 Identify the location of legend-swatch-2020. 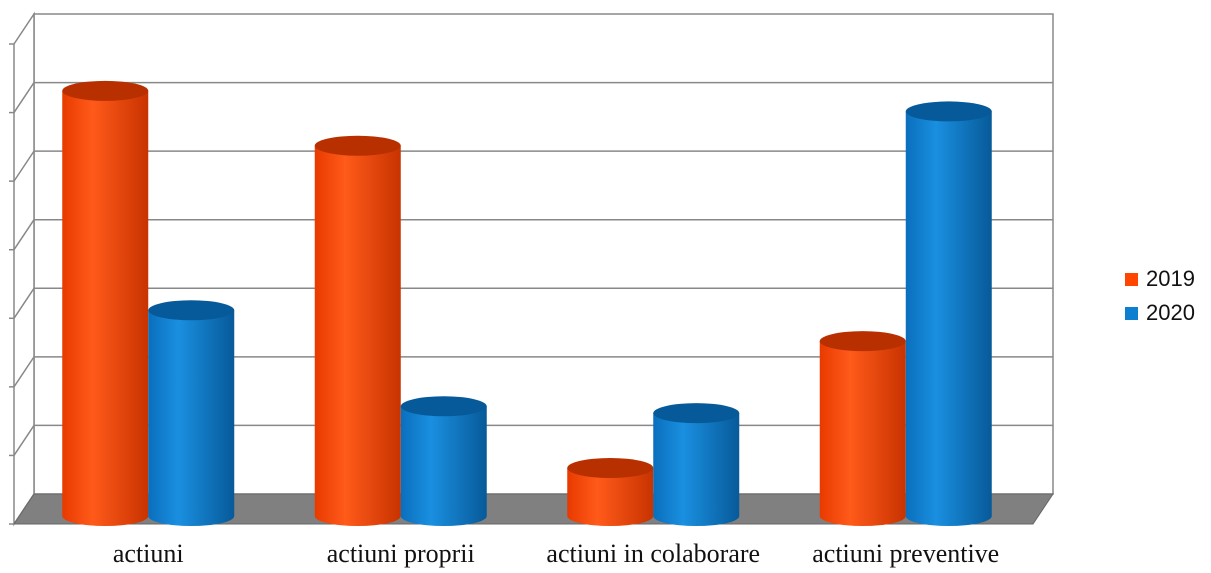
(1131, 313).